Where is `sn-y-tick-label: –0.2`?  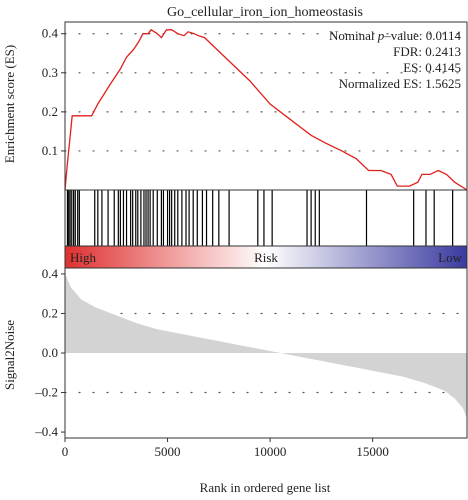
sn-y-tick-label: –0.2 is located at coordinates (46, 392).